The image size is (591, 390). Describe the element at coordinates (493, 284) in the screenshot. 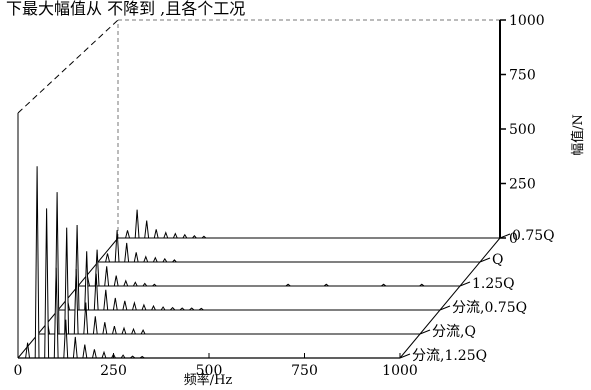

I see `series-label-3: 1.25Q` at that location.